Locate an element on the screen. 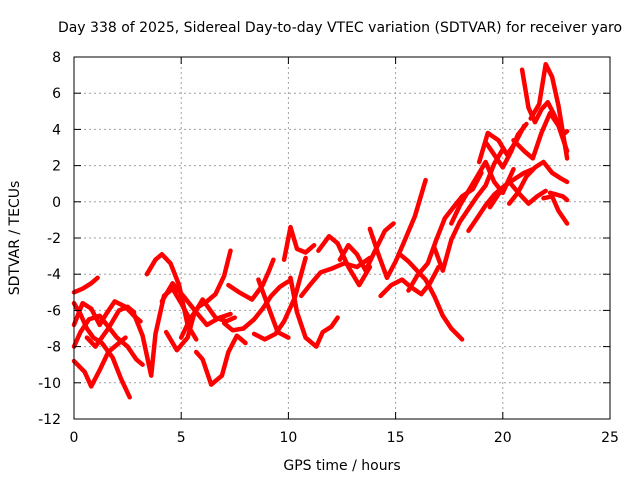  x-tick-label: 25 is located at coordinates (610, 438).